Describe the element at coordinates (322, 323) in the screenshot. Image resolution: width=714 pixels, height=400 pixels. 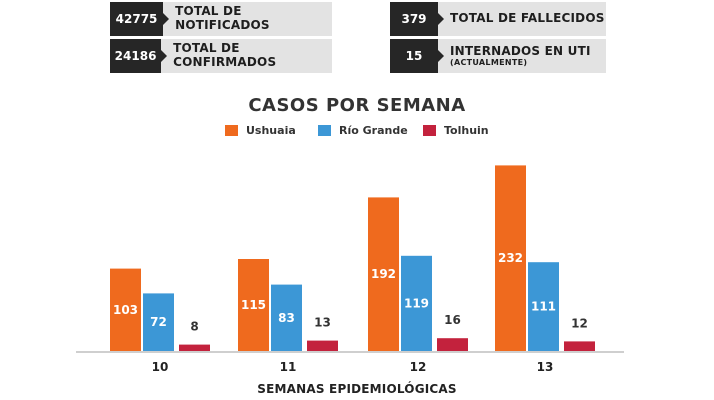
I see `data-label: 13` at that location.